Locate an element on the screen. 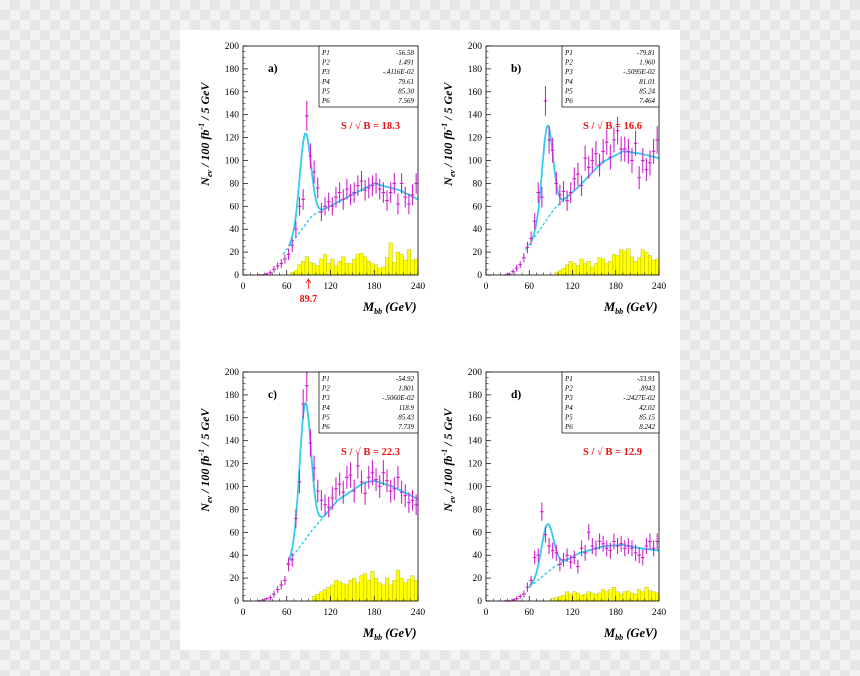 The image size is (860, 676). fit-param-value: 7.569 is located at coordinates (406, 101).